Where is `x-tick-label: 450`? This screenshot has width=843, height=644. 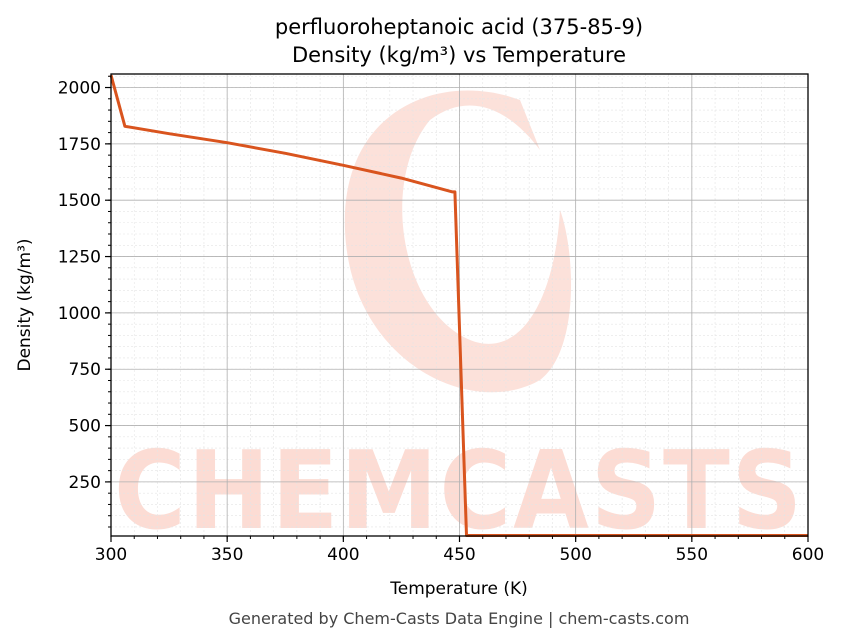 x-tick-label: 450 is located at coordinates (459, 555).